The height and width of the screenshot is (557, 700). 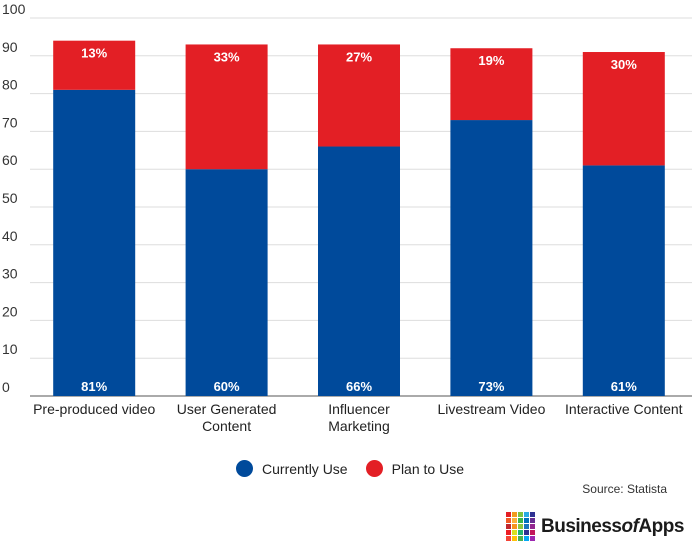 What do you see at coordinates (226, 426) in the screenshot?
I see `category-label-1-line-1: Content` at bounding box center [226, 426].